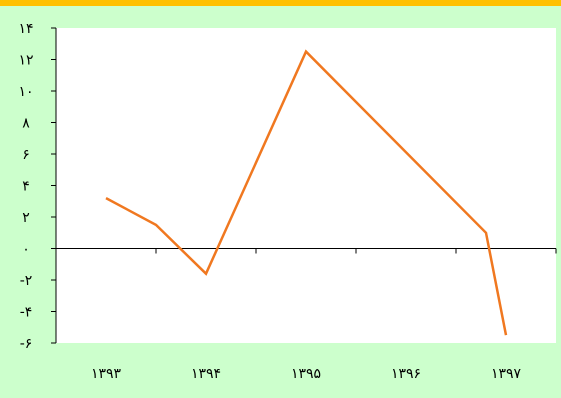 The height and width of the screenshot is (398, 561). Describe the element at coordinates (26, 218) in the screenshot. I see `y-tick-label: ۲` at that location.